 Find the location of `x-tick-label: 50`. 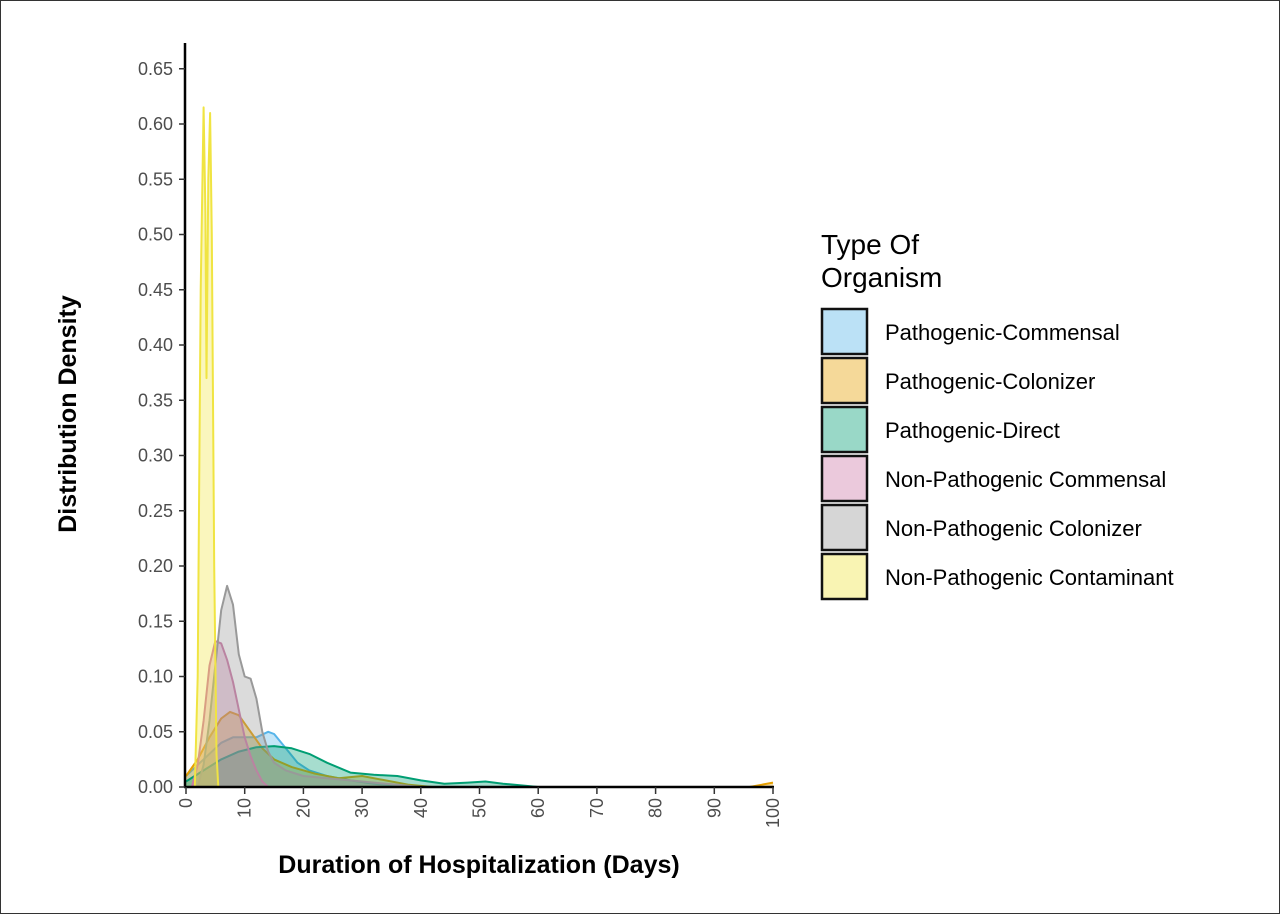

x-tick-label: 50 is located at coordinates (480, 808).